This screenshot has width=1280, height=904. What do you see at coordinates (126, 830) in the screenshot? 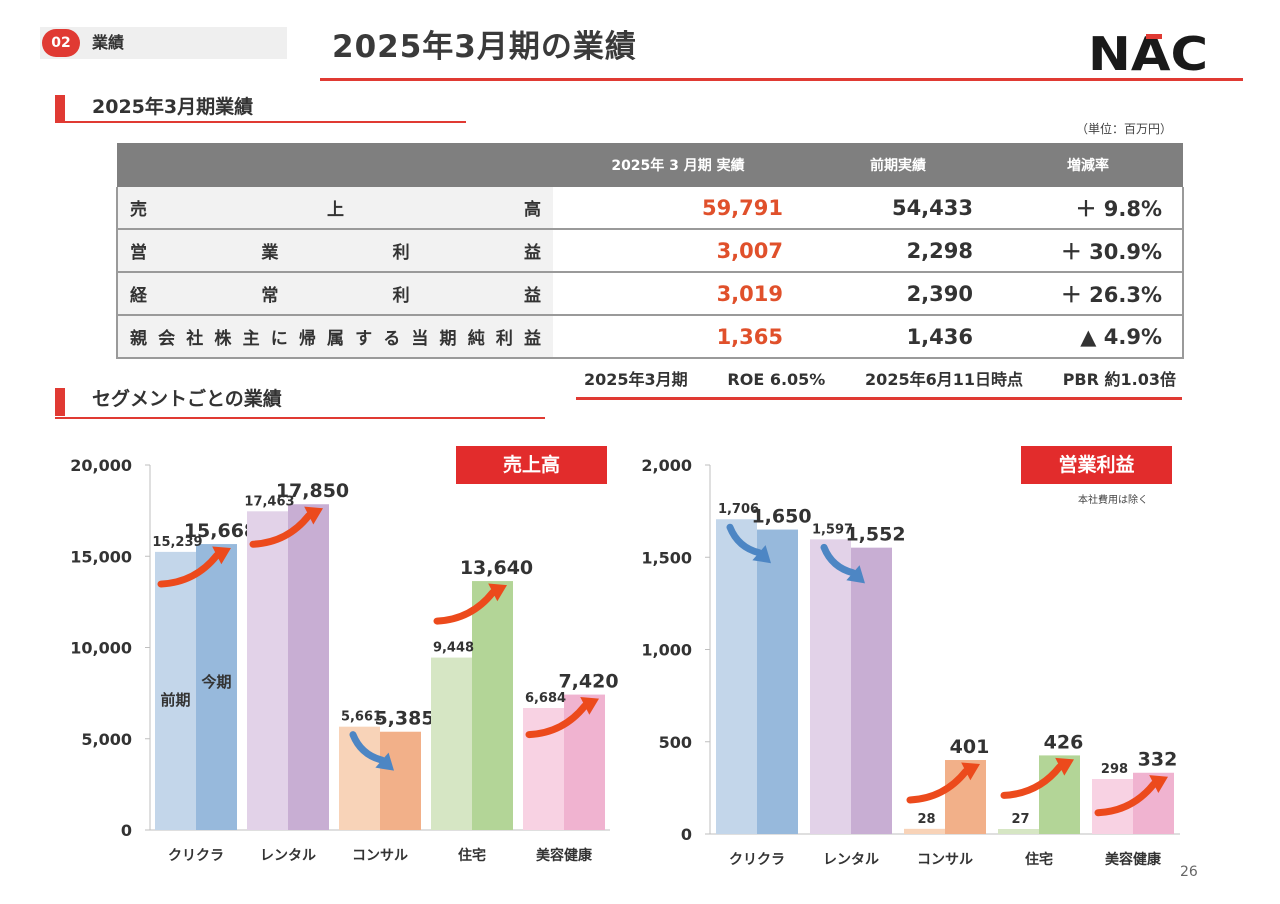
I see `y-tick-label: 0` at bounding box center [126, 830].